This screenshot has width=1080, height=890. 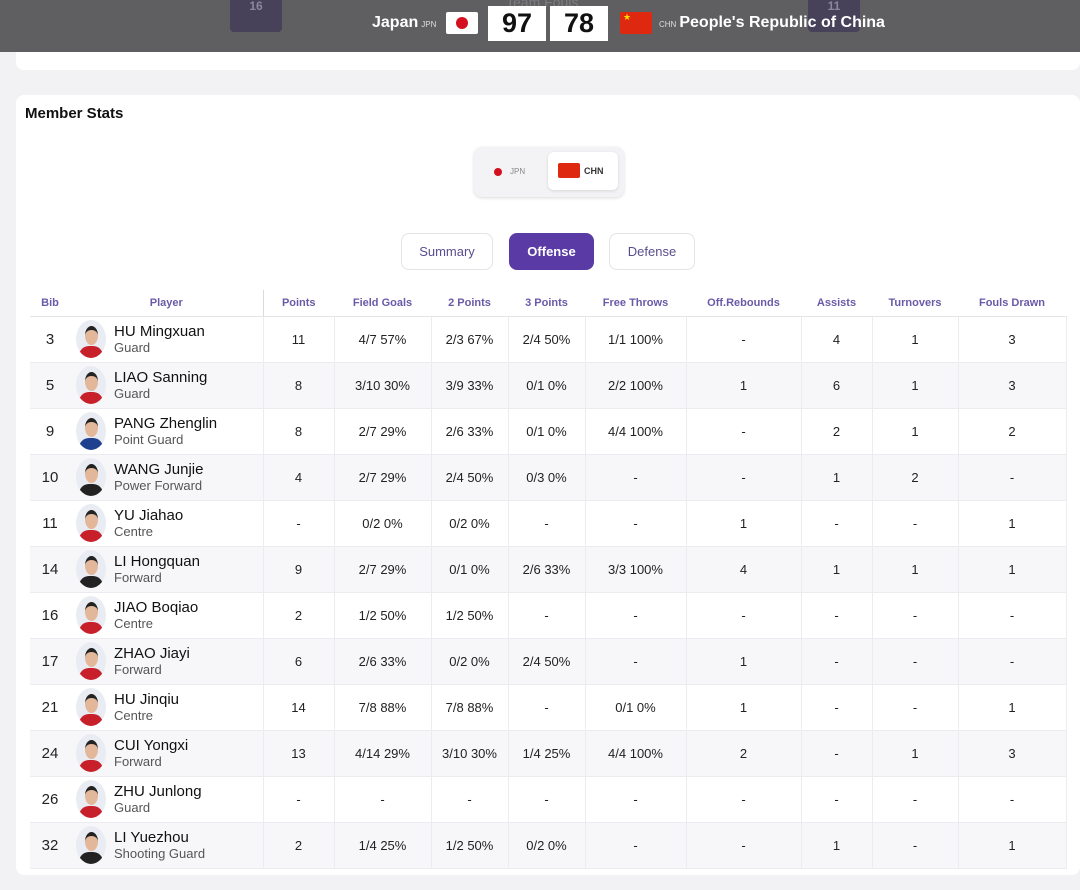 I want to click on points-cell: 4, so click(x=298, y=477).